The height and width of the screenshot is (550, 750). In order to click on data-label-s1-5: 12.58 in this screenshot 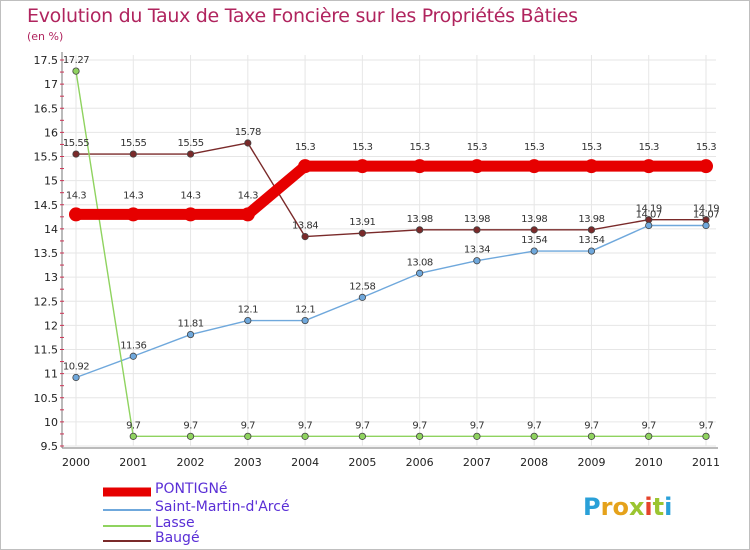, I will do `click(362, 286)`.